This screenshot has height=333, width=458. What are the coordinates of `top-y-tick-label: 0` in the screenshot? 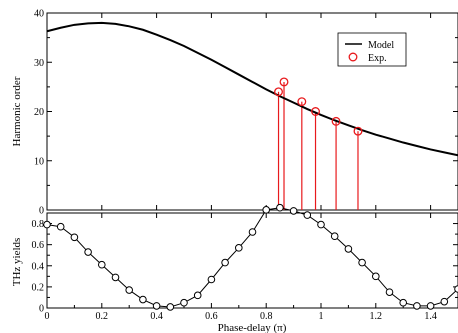 It's located at (41, 211).